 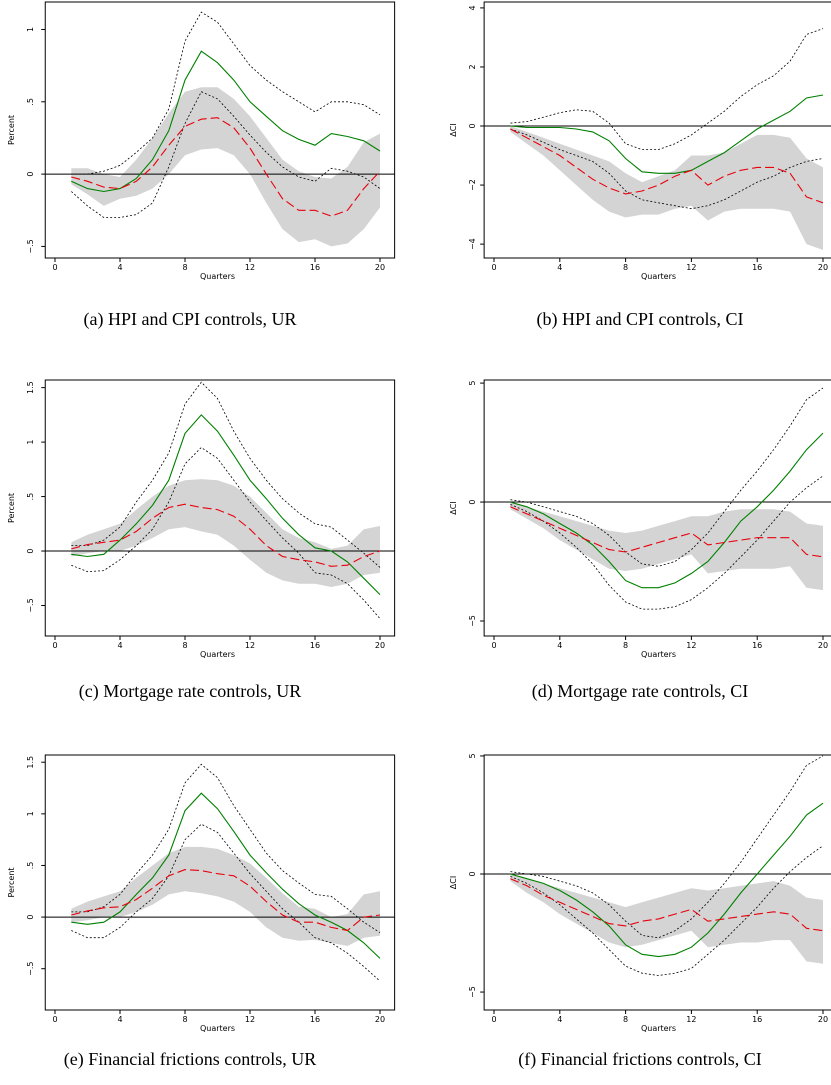 What do you see at coordinates (190, 319) in the screenshot?
I see `caption: (a) HPI and CPI controls, UR` at bounding box center [190, 319].